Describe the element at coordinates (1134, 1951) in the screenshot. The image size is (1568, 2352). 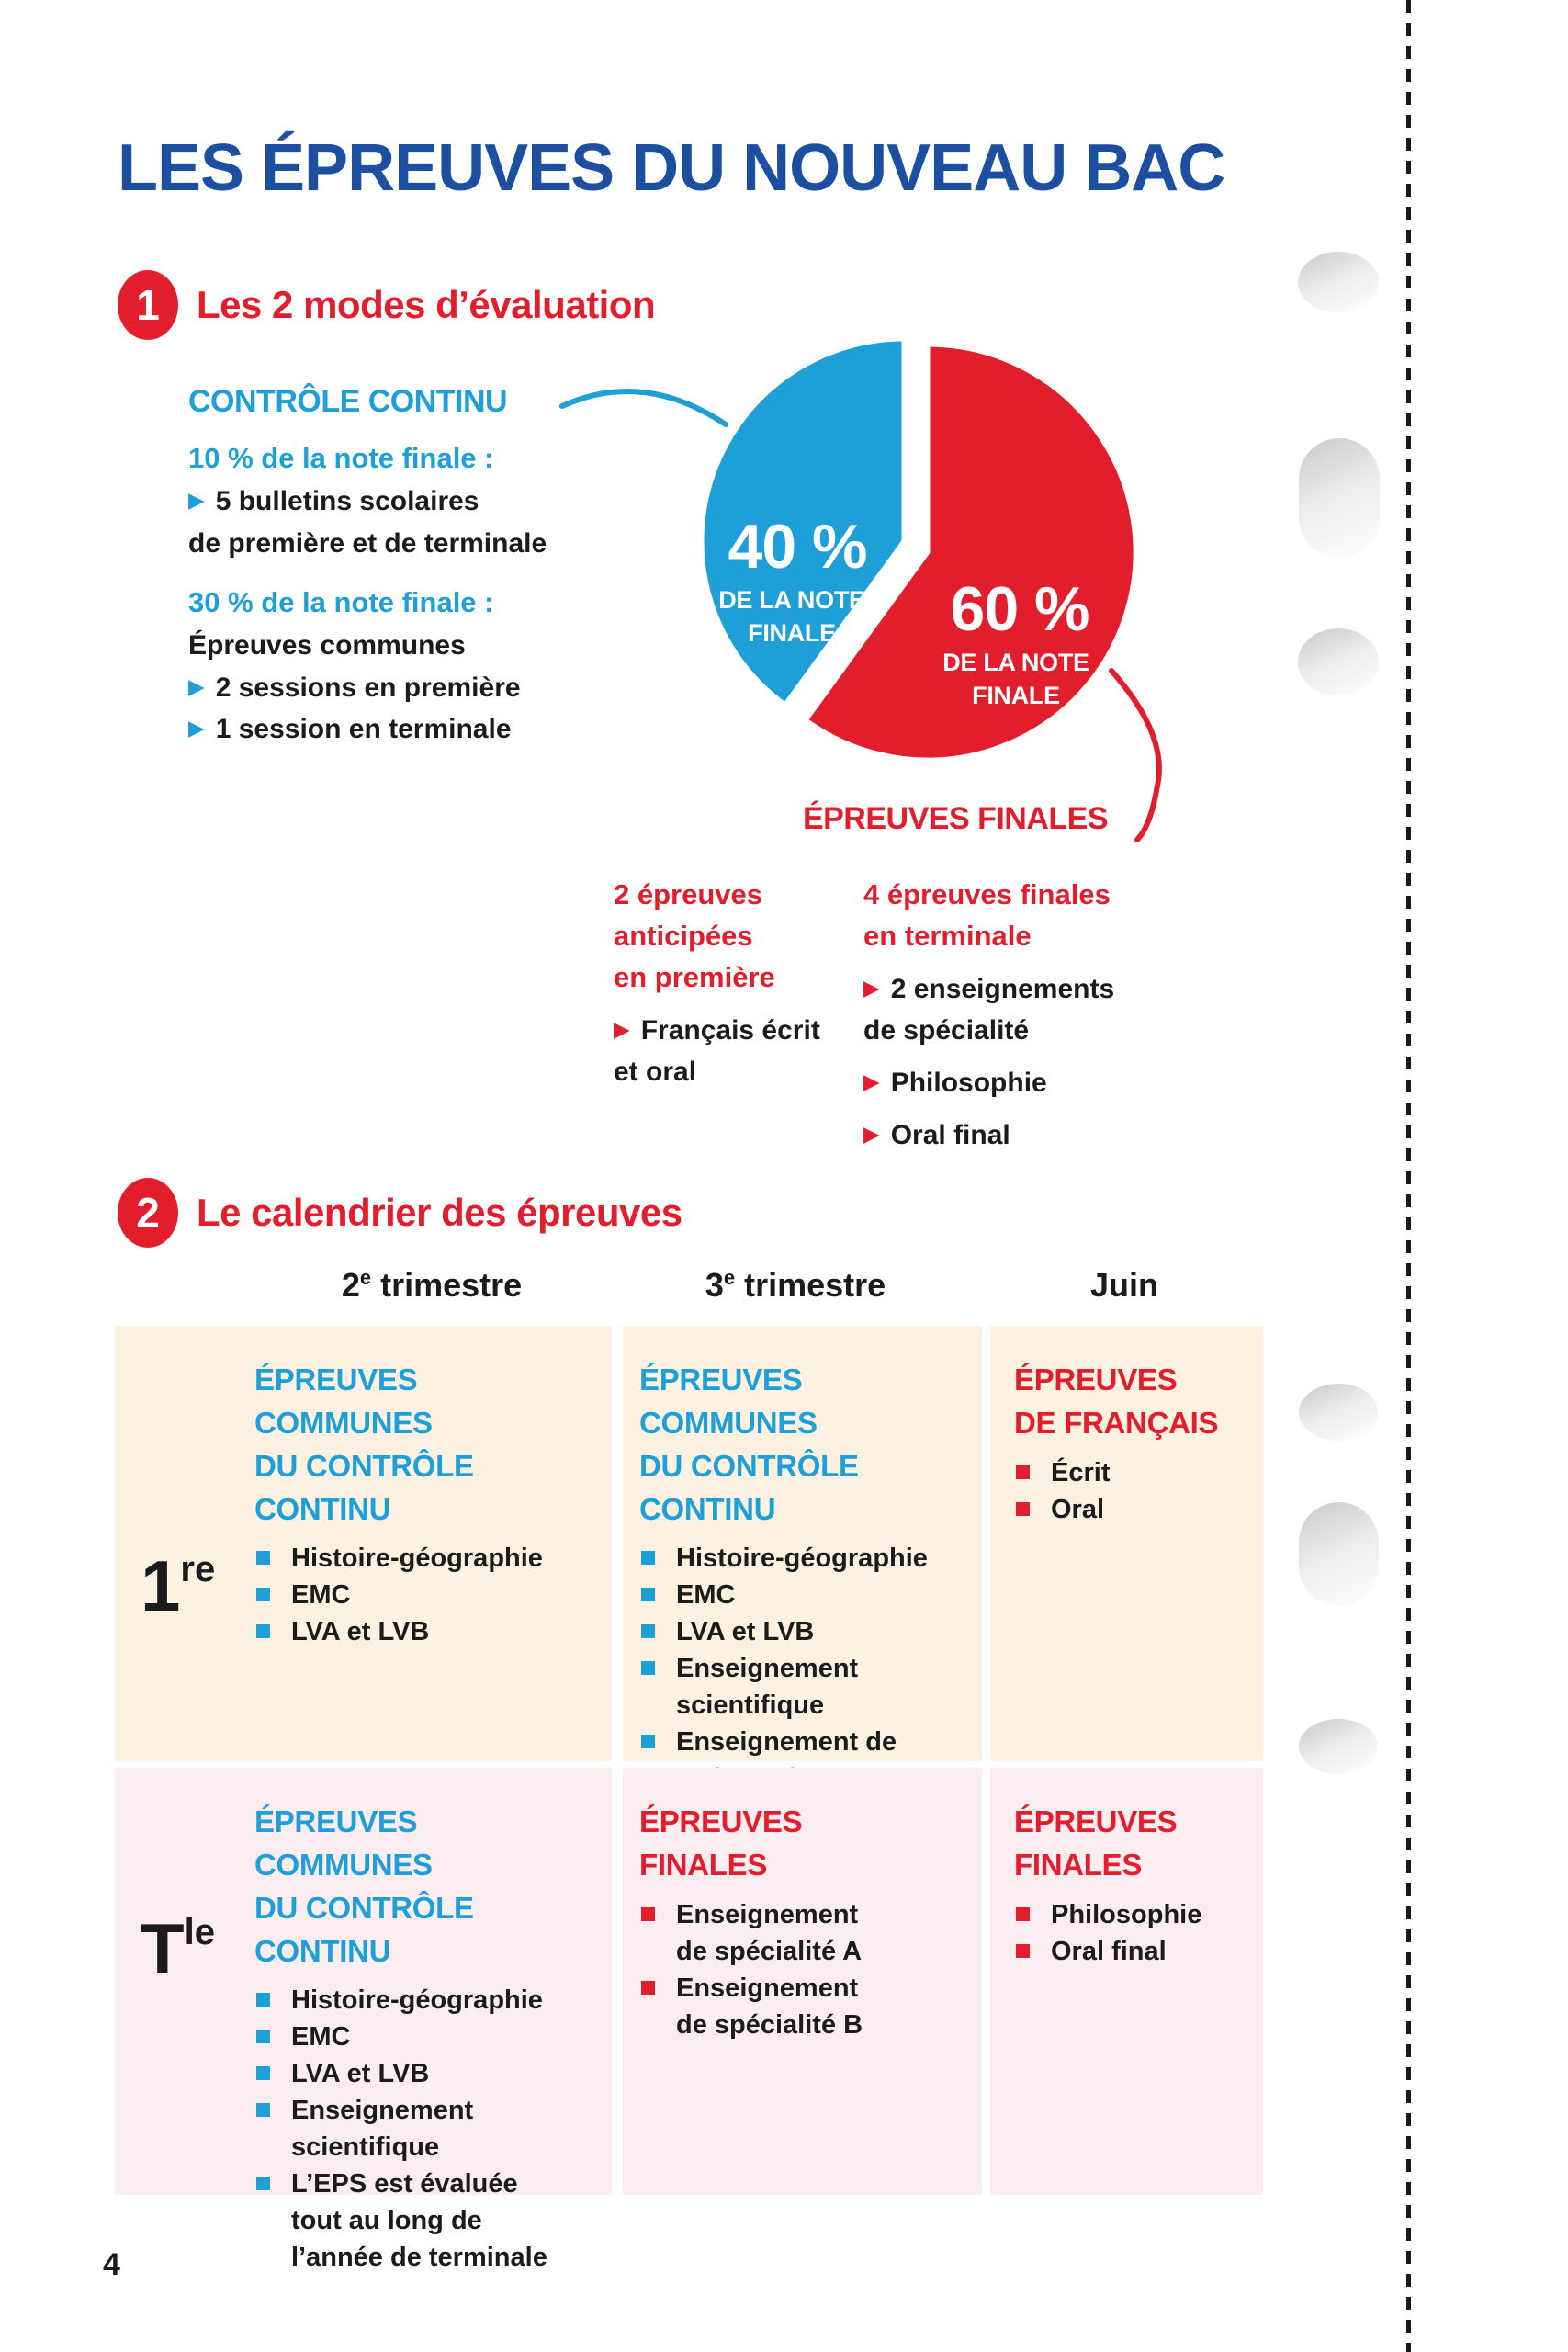
I see `list-item: Oral final` at that location.